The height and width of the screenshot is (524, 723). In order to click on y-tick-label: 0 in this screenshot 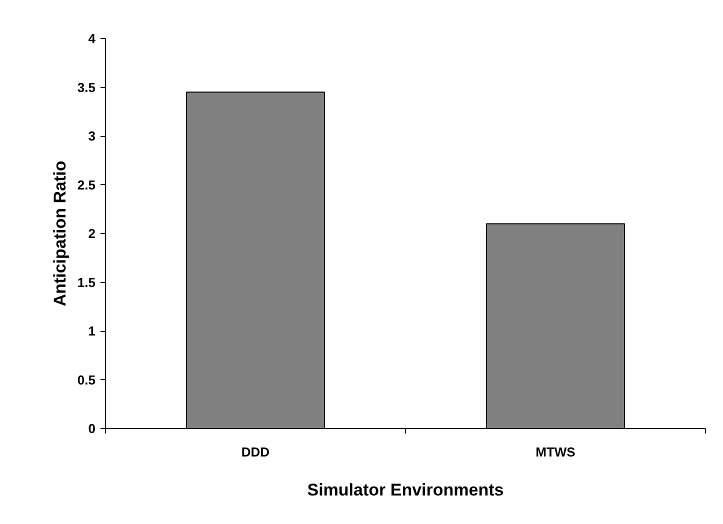, I will do `click(92, 428)`.